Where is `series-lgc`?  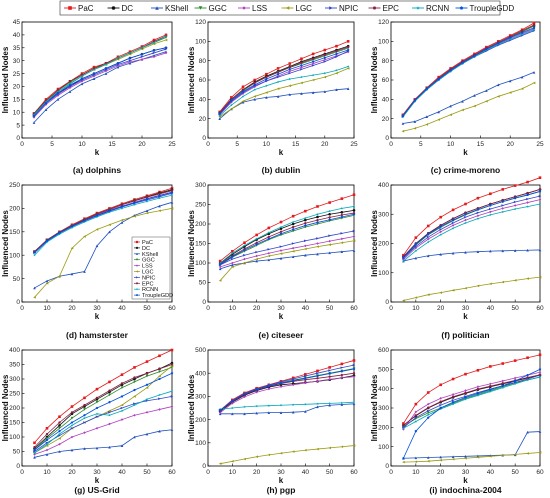 series-lgc is located at coordinates (284, 93).